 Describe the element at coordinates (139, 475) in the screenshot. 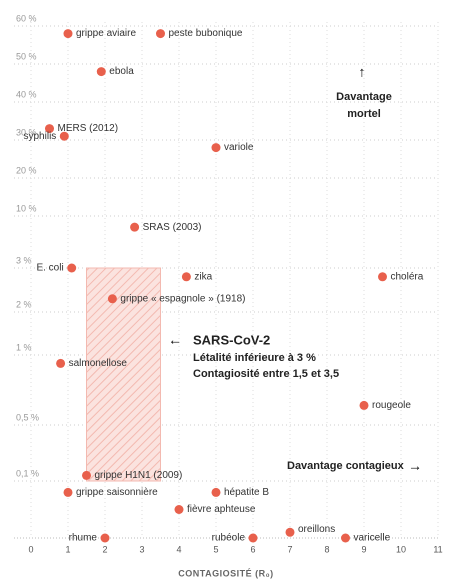

I see `point-label: grippe H1N1 (2009)` at that location.